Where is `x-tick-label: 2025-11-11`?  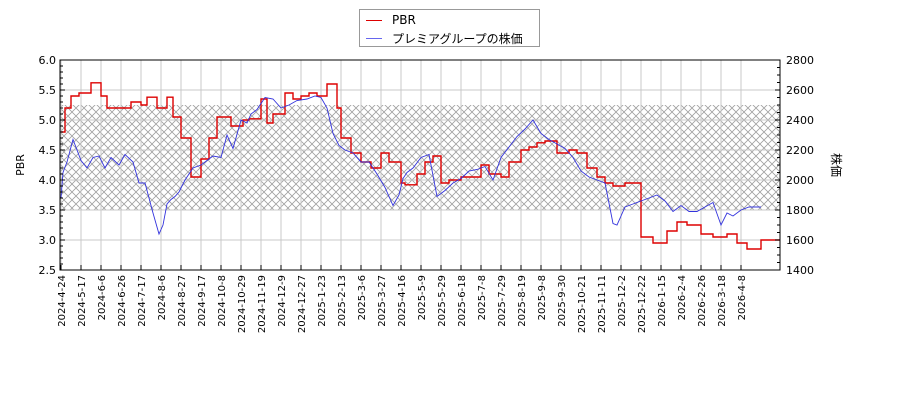 x-tick-label: 2025-11-11 is located at coordinates (602, 304).